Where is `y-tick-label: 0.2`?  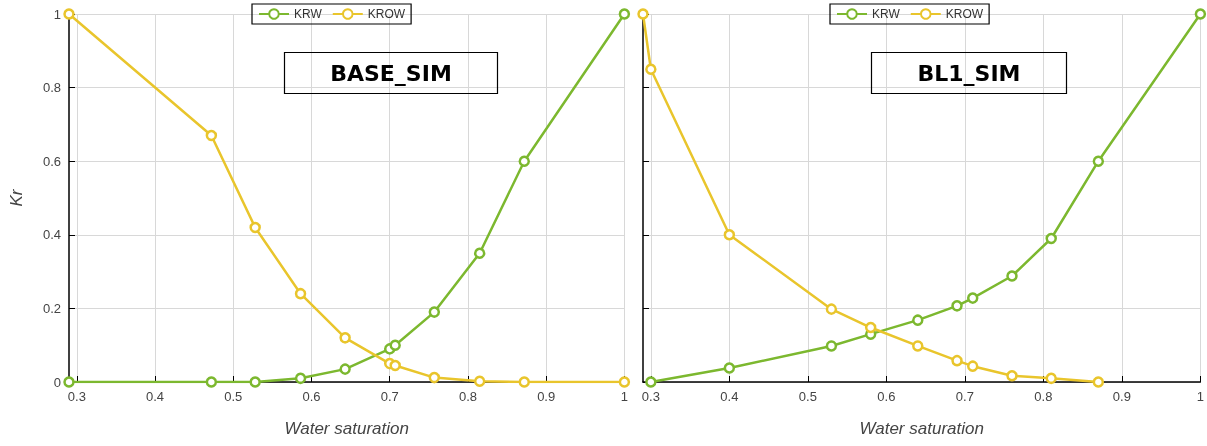 y-tick-label: 0.2 is located at coordinates (51, 308).